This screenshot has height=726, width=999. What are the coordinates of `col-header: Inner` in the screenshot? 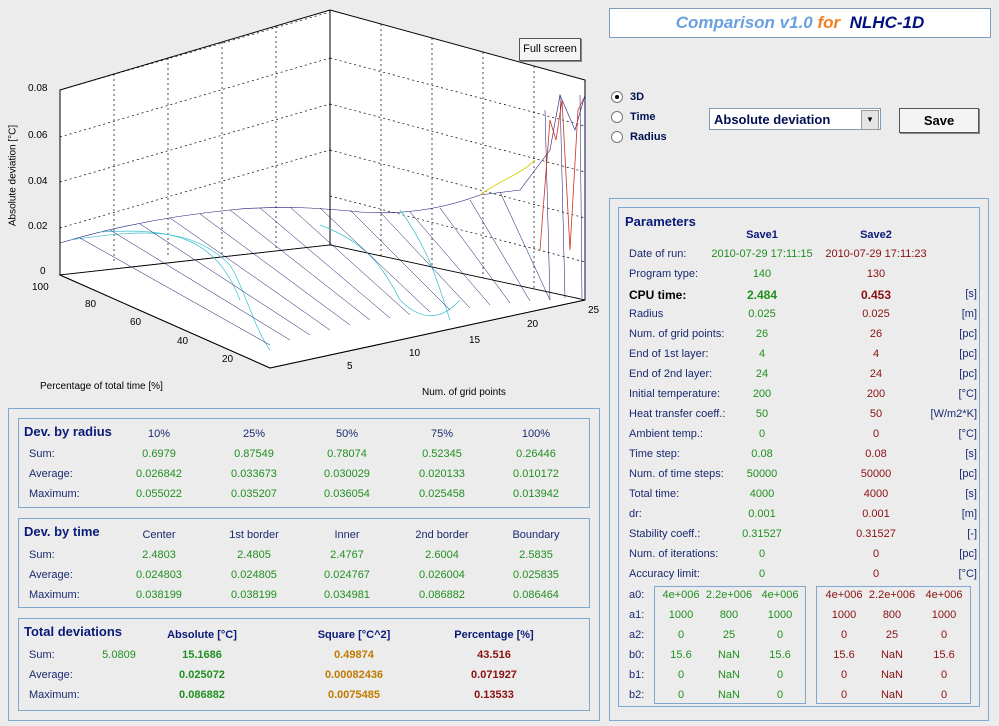 It's located at (347, 535).